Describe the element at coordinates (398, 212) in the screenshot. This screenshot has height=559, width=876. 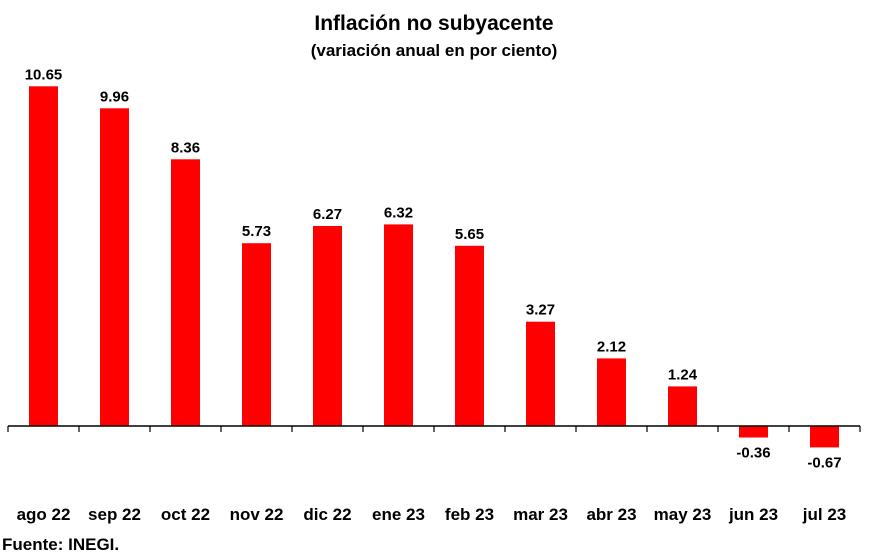
I see `data-label: 6.32` at that location.